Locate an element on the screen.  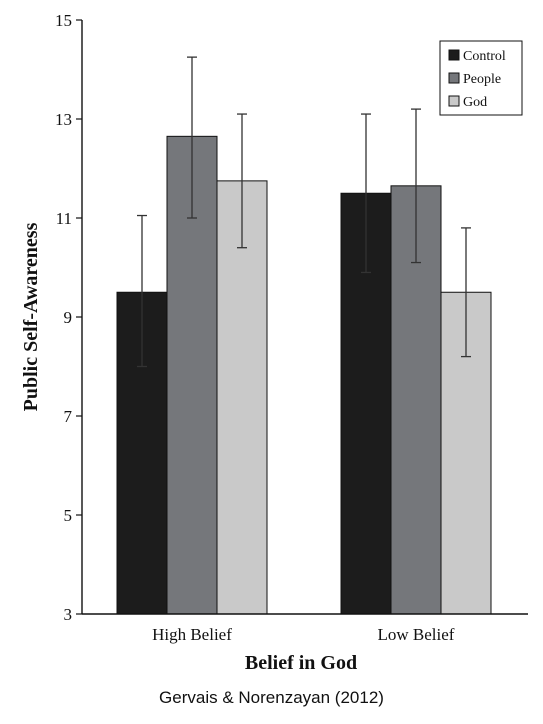
x-category-label: High Belief is located at coordinates (192, 634).